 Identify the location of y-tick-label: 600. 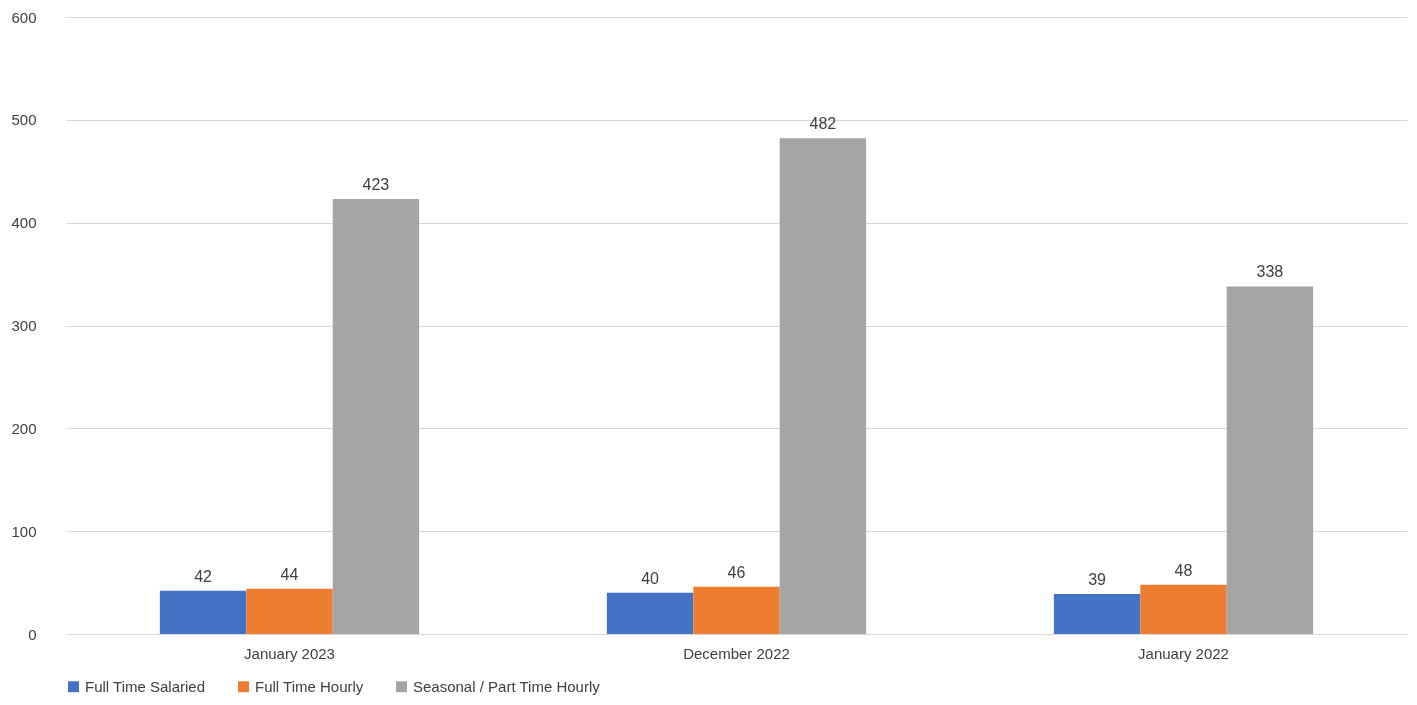
(24, 17).